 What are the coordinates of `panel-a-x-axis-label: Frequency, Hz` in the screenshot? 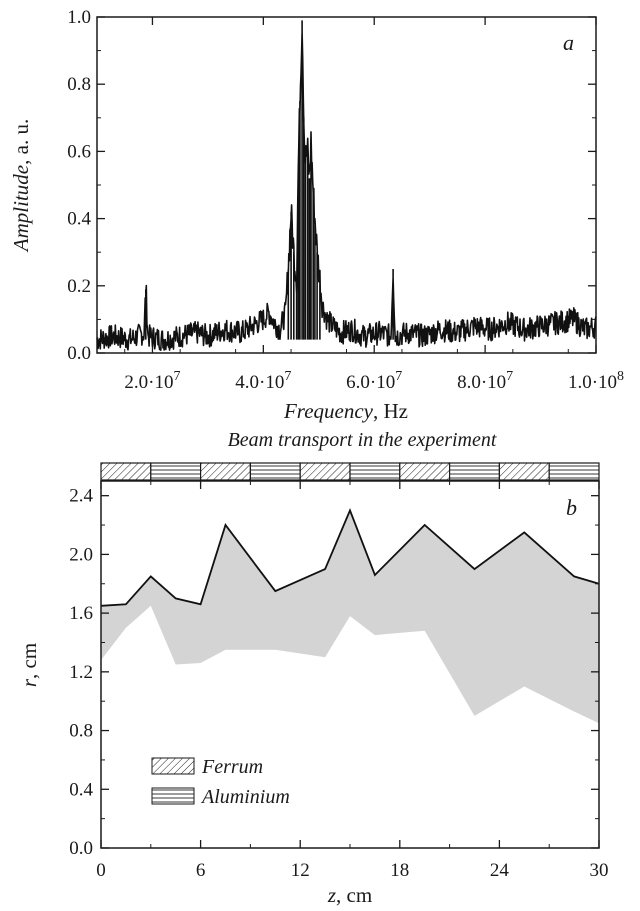 It's located at (345, 411).